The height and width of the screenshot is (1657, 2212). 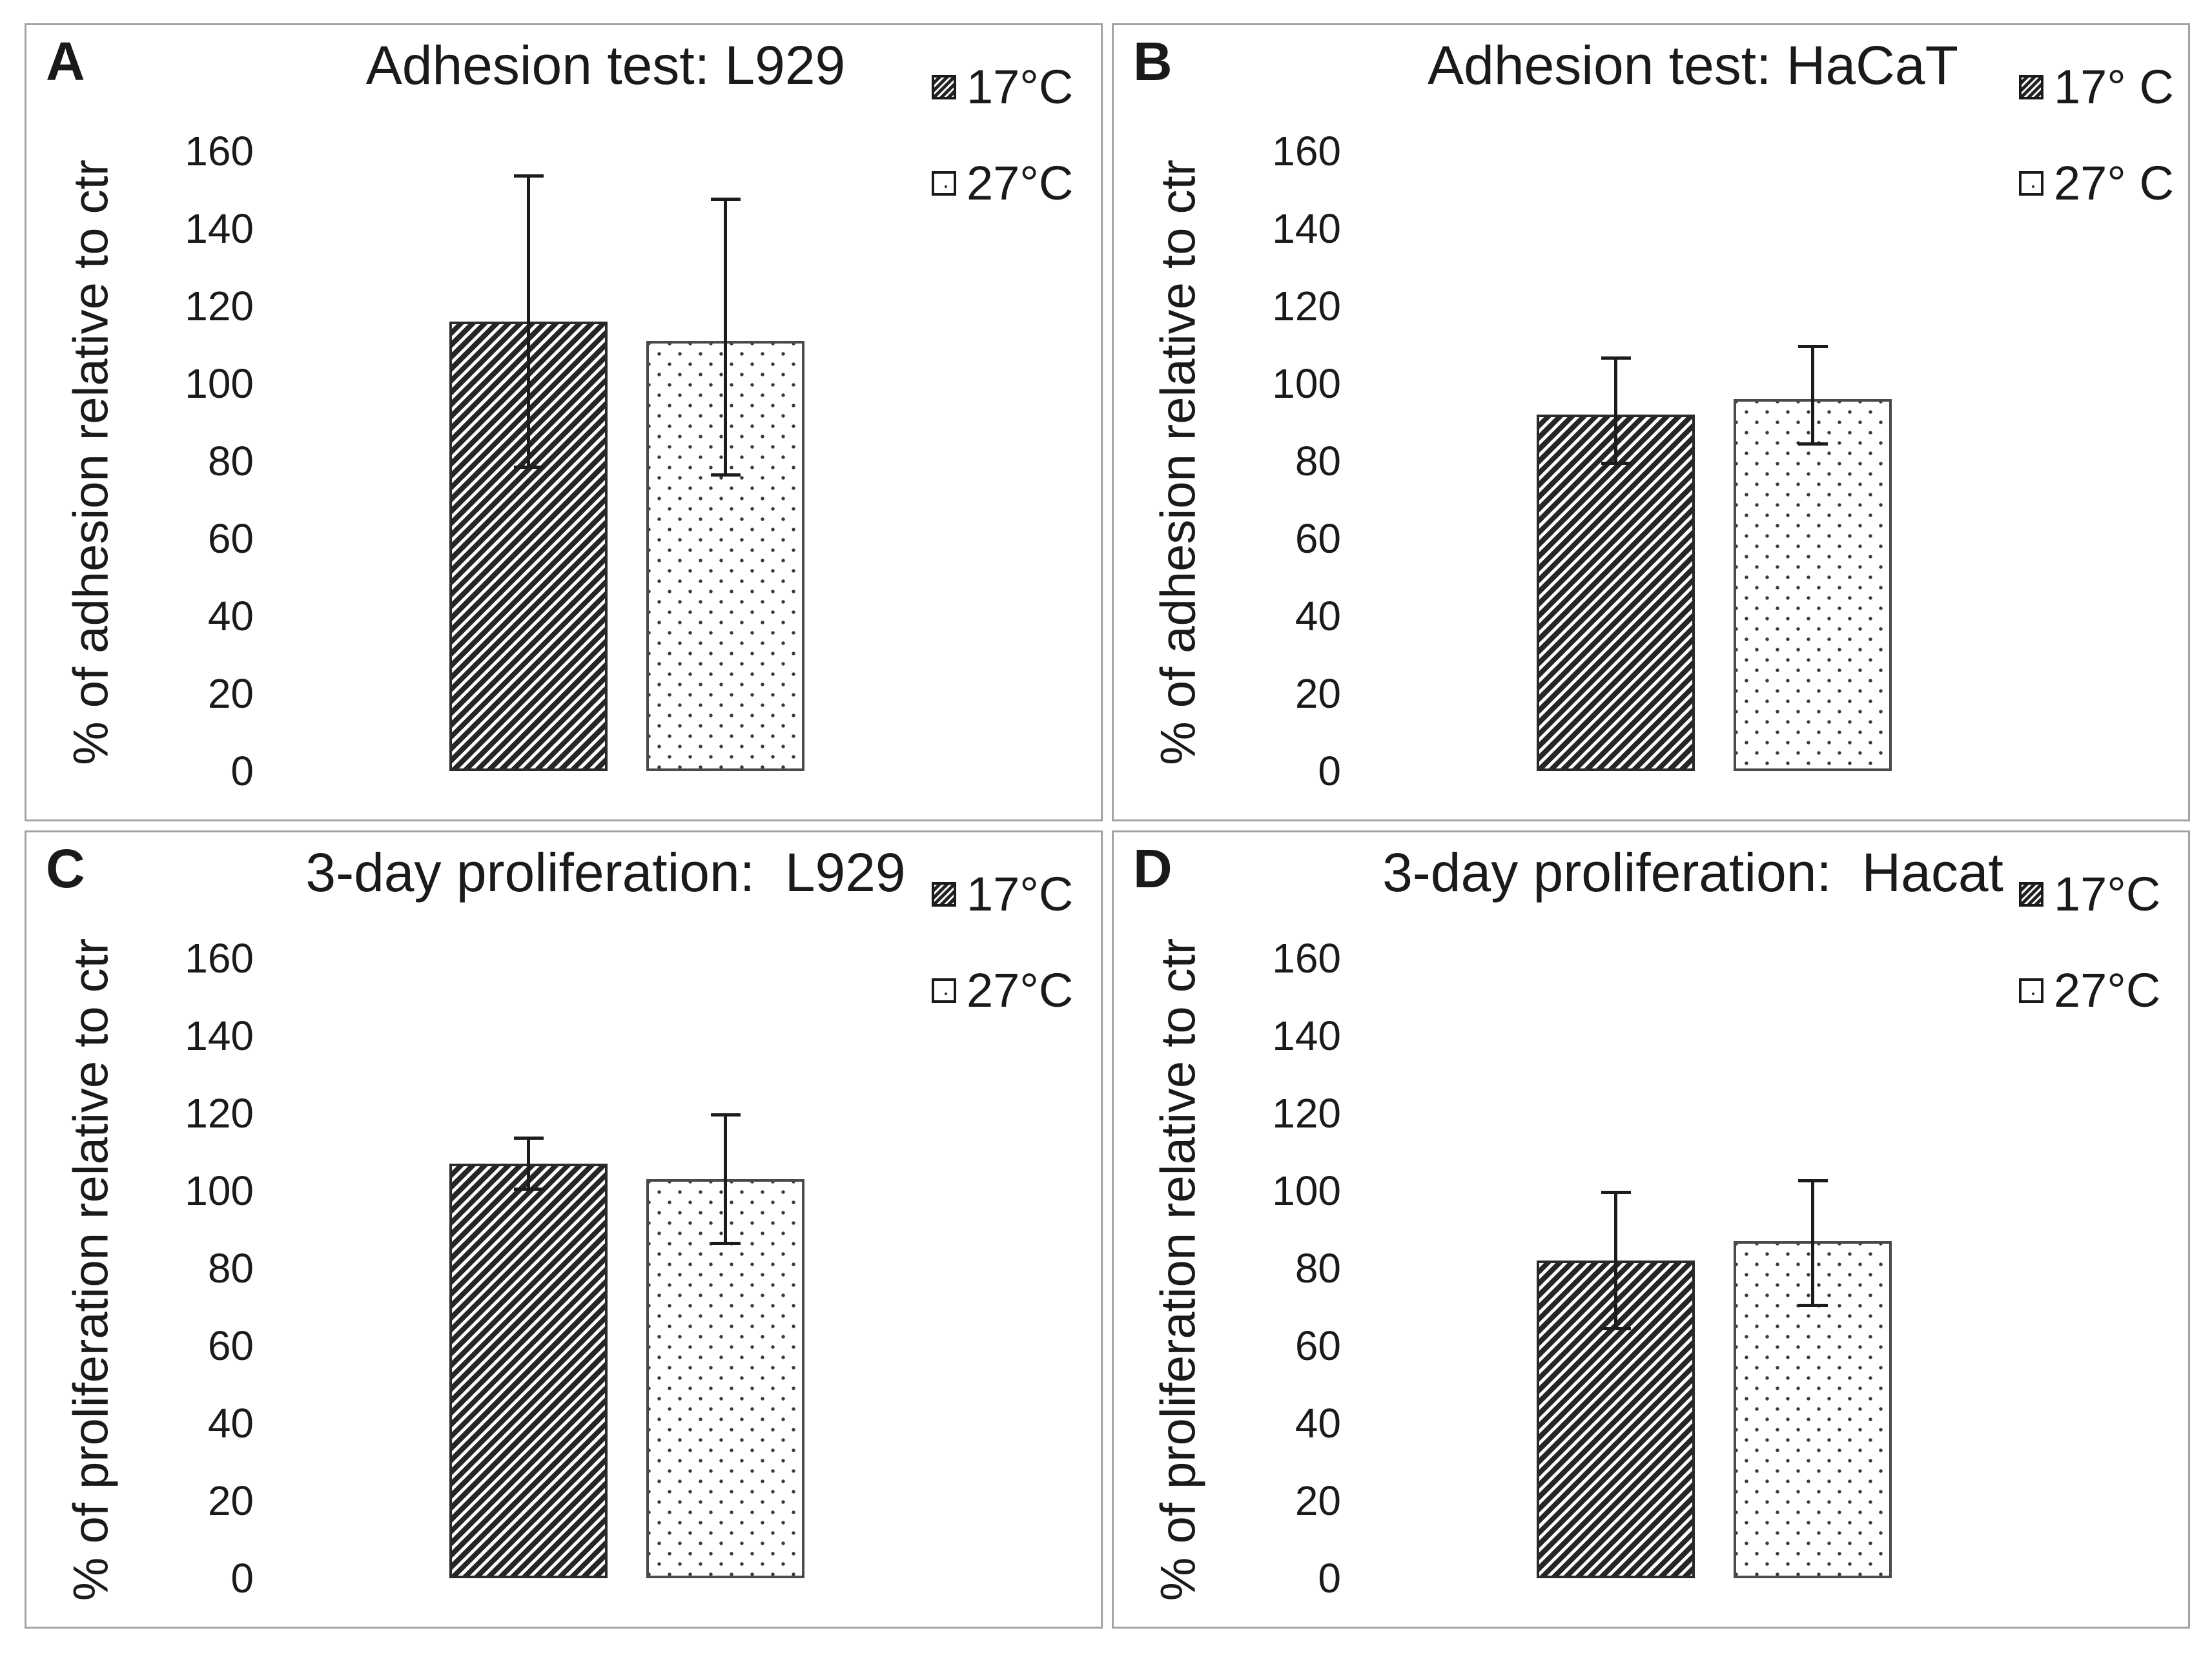 I want to click on chart-title: 3-day proliferation: L929, so click(x=605, y=872).